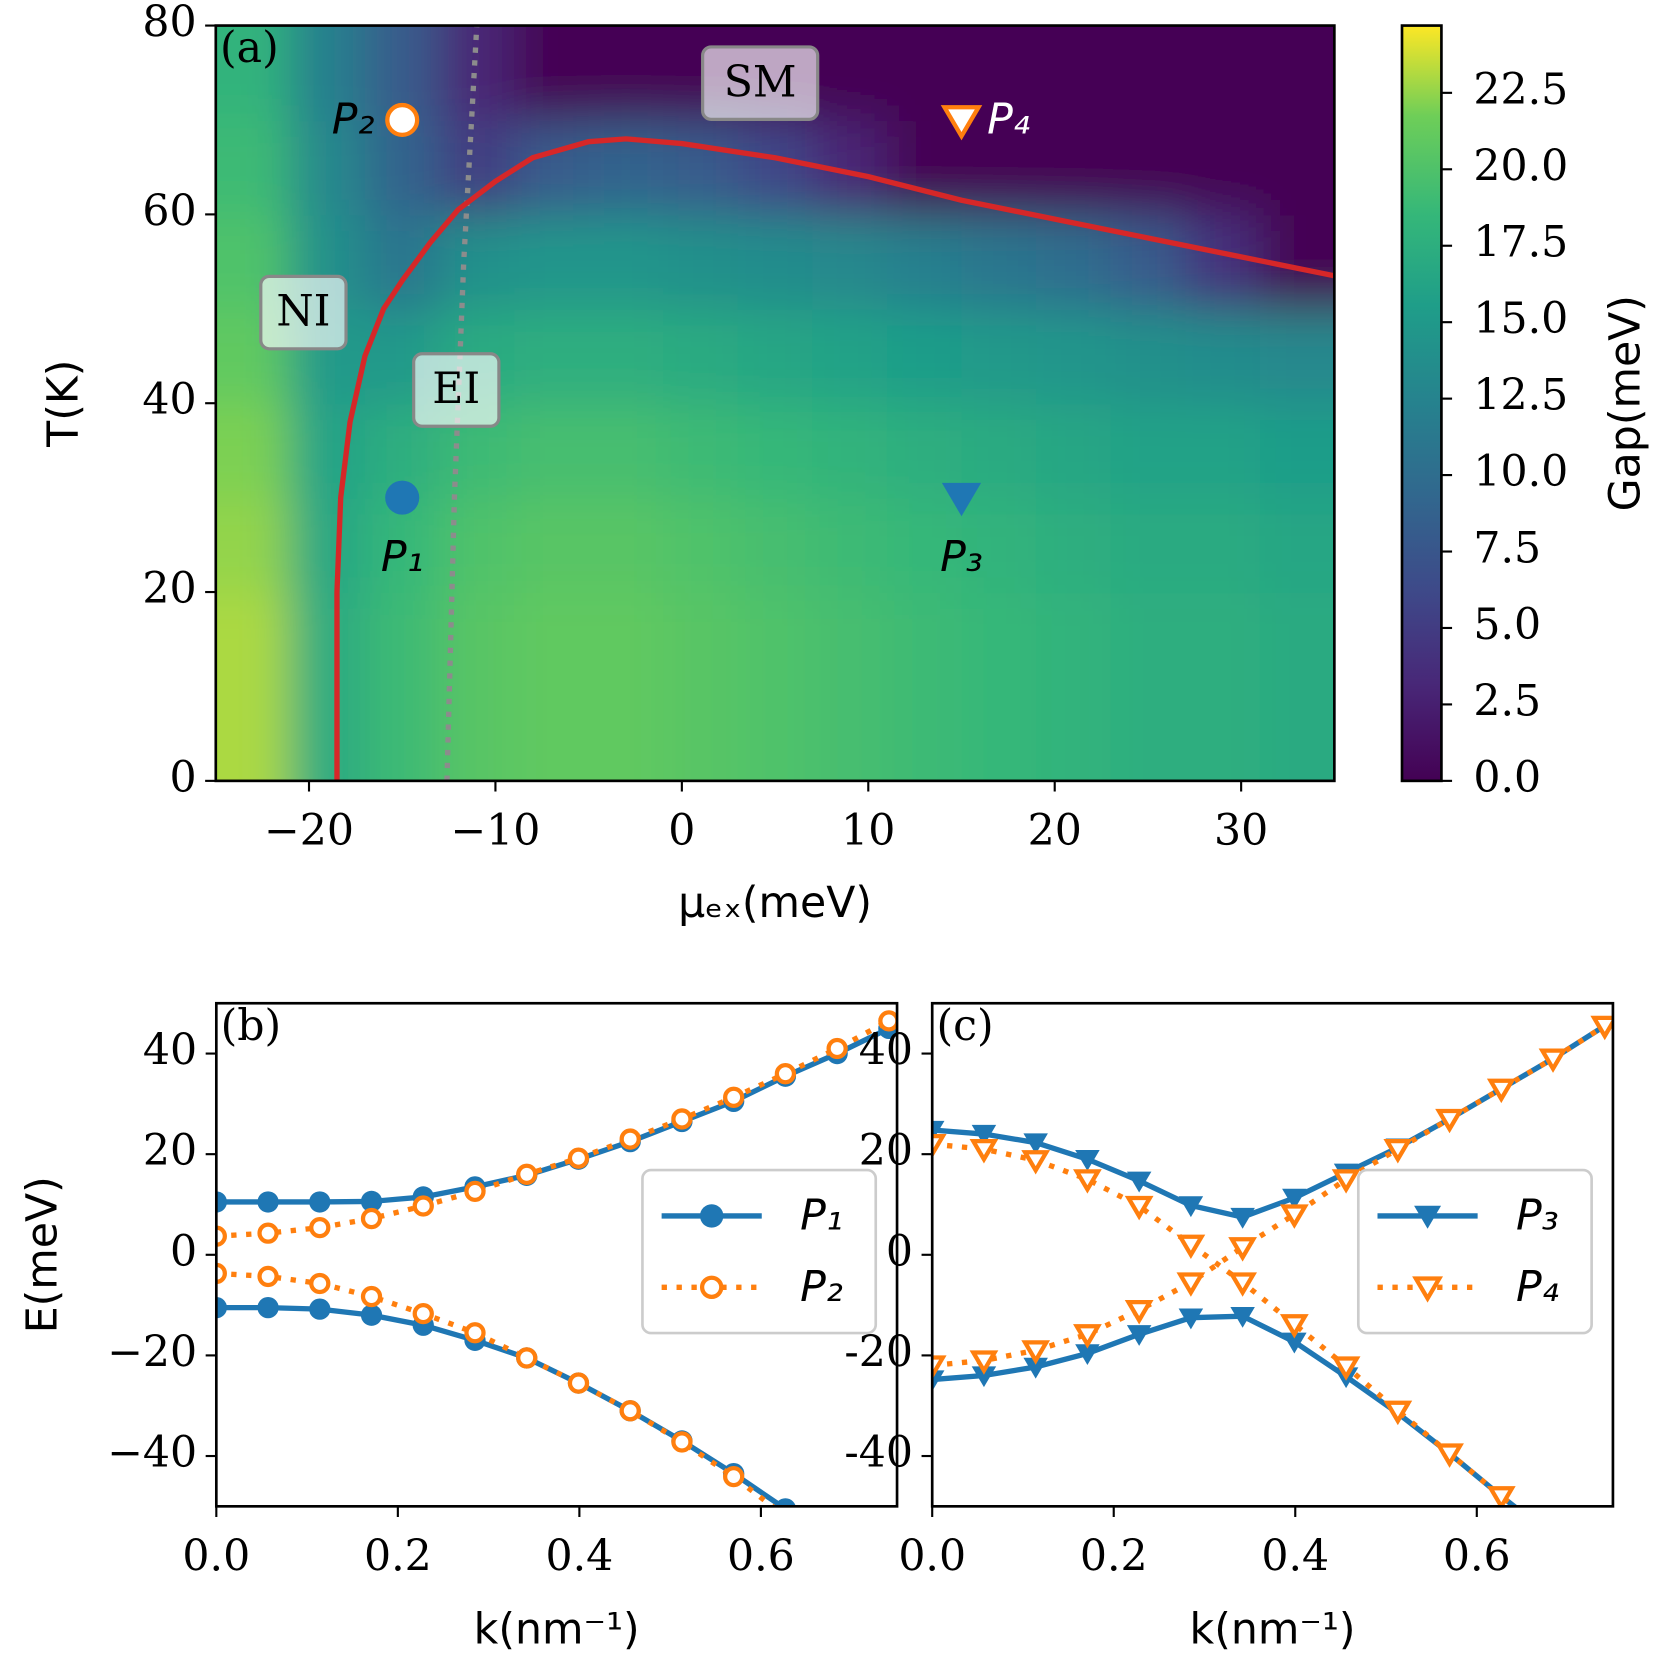 The image size is (1662, 1664). I want to click on y-tick-label: 20, so click(170, 1151).